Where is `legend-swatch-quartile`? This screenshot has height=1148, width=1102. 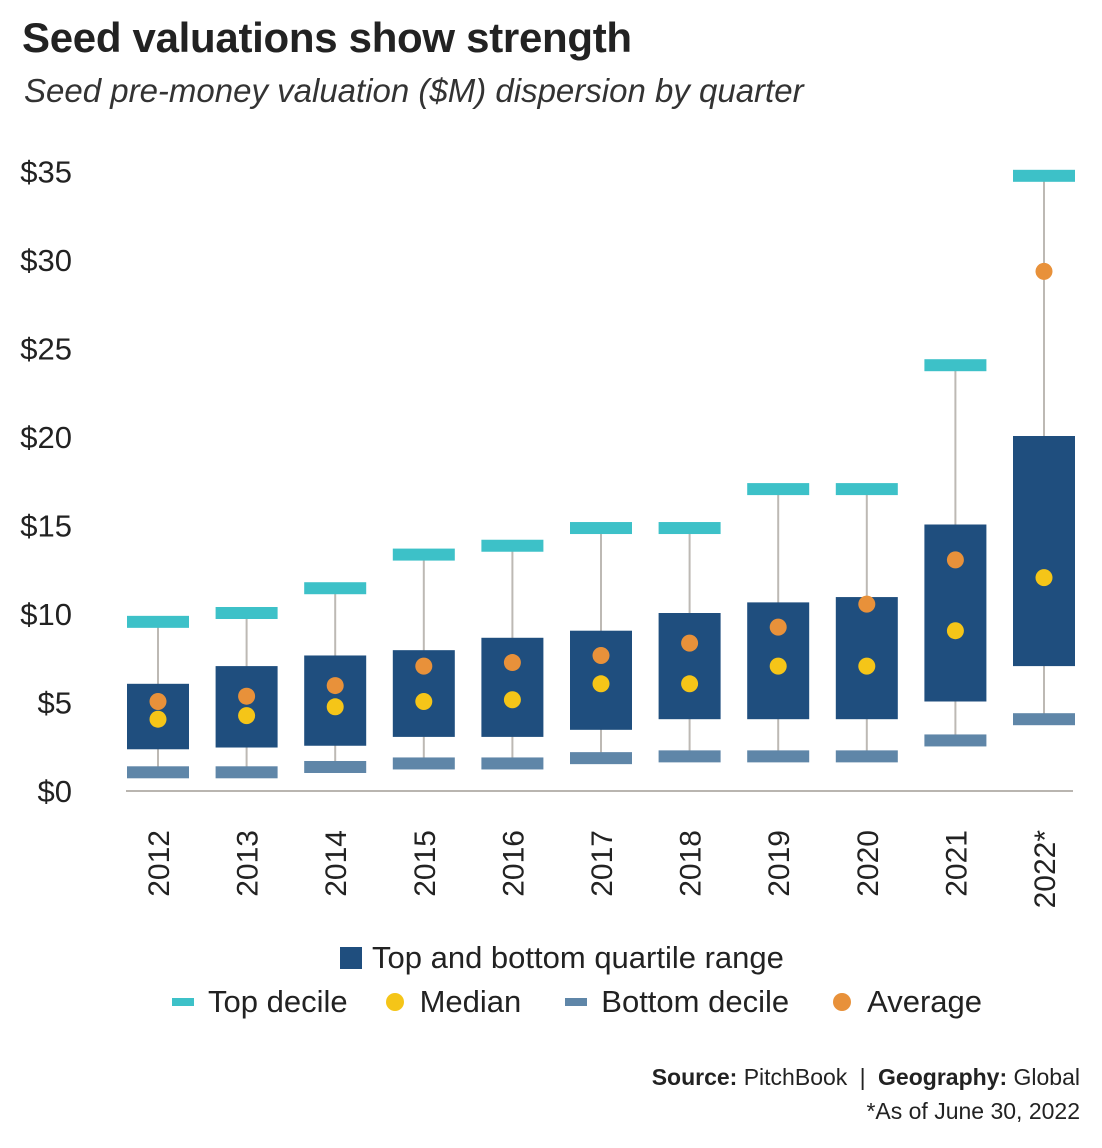 legend-swatch-quartile is located at coordinates (351, 958).